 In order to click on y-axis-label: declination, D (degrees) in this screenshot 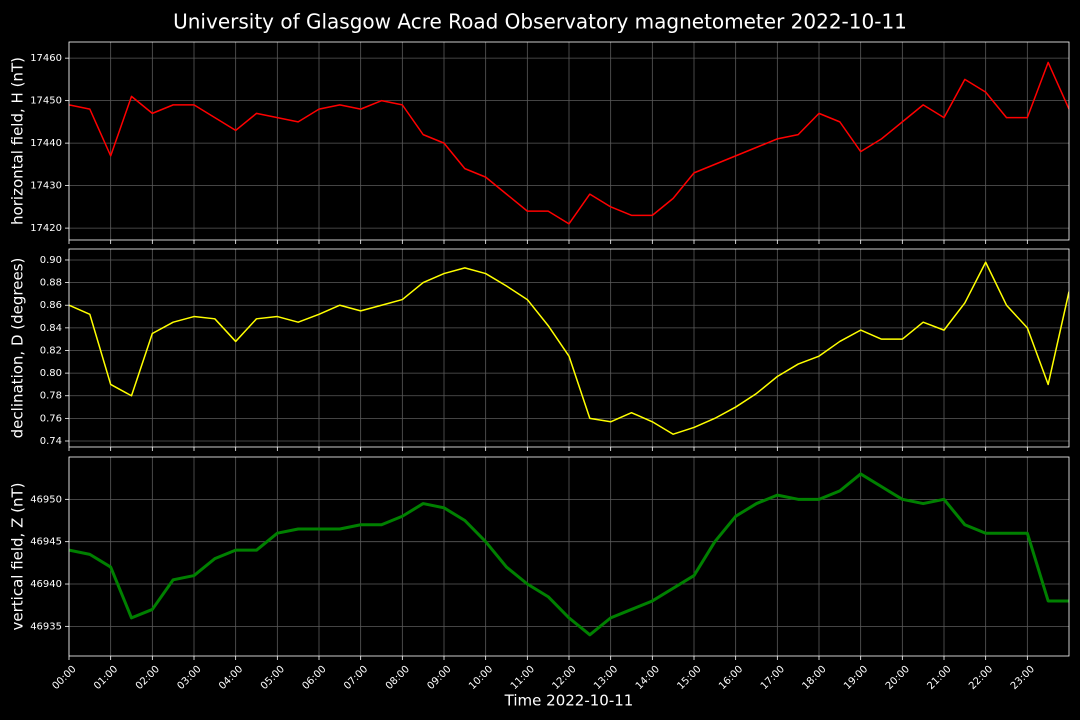, I will do `click(18, 348)`.